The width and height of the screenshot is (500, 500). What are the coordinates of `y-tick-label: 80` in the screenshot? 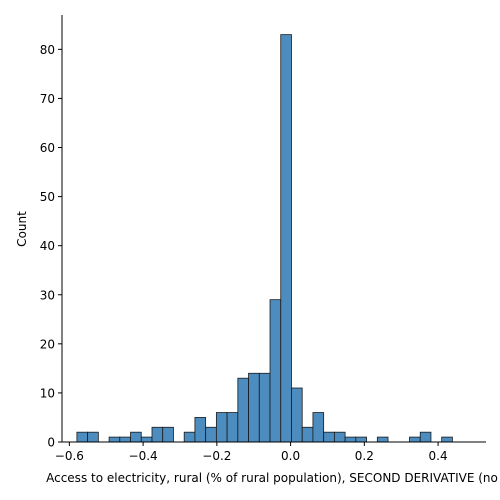 It's located at (47, 50).